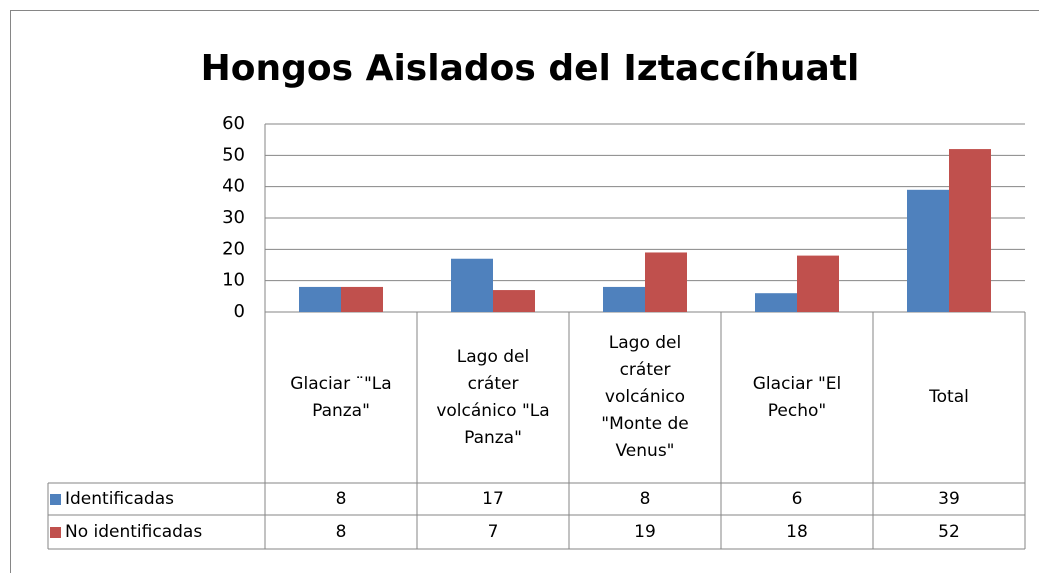 This screenshot has width=1039, height=573. Describe the element at coordinates (493, 532) in the screenshot. I see `table-value: 7` at that location.